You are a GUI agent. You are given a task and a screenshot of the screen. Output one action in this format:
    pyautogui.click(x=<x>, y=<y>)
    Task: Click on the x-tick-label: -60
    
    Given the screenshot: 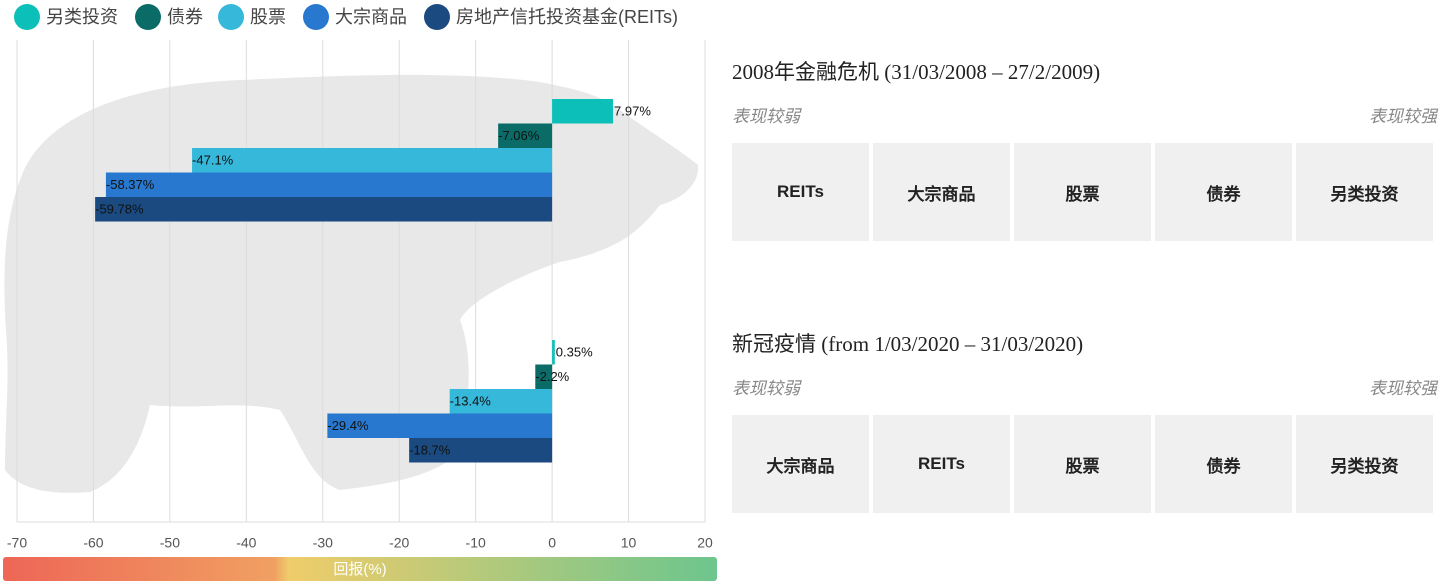 What is the action you would take?
    pyautogui.click(x=93, y=543)
    